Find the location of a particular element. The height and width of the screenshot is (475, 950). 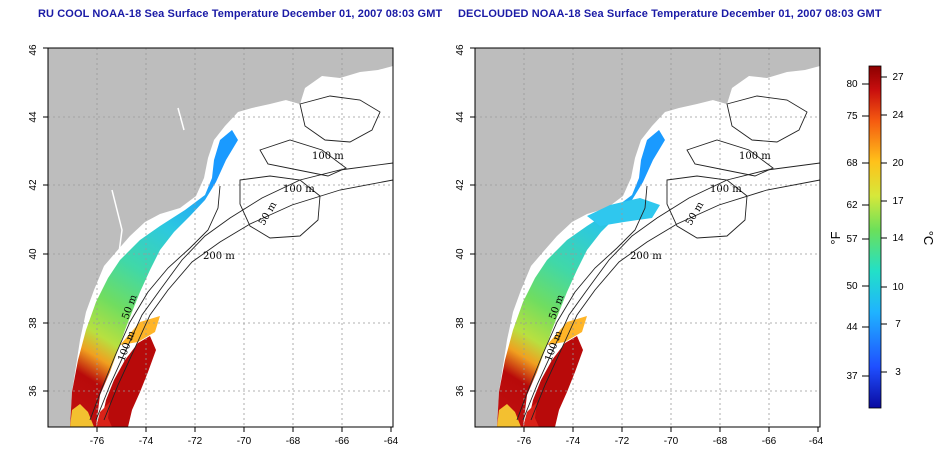

celsius-ticks: 27 24 20 17 14 10 7 3 is located at coordinates (892, 225).